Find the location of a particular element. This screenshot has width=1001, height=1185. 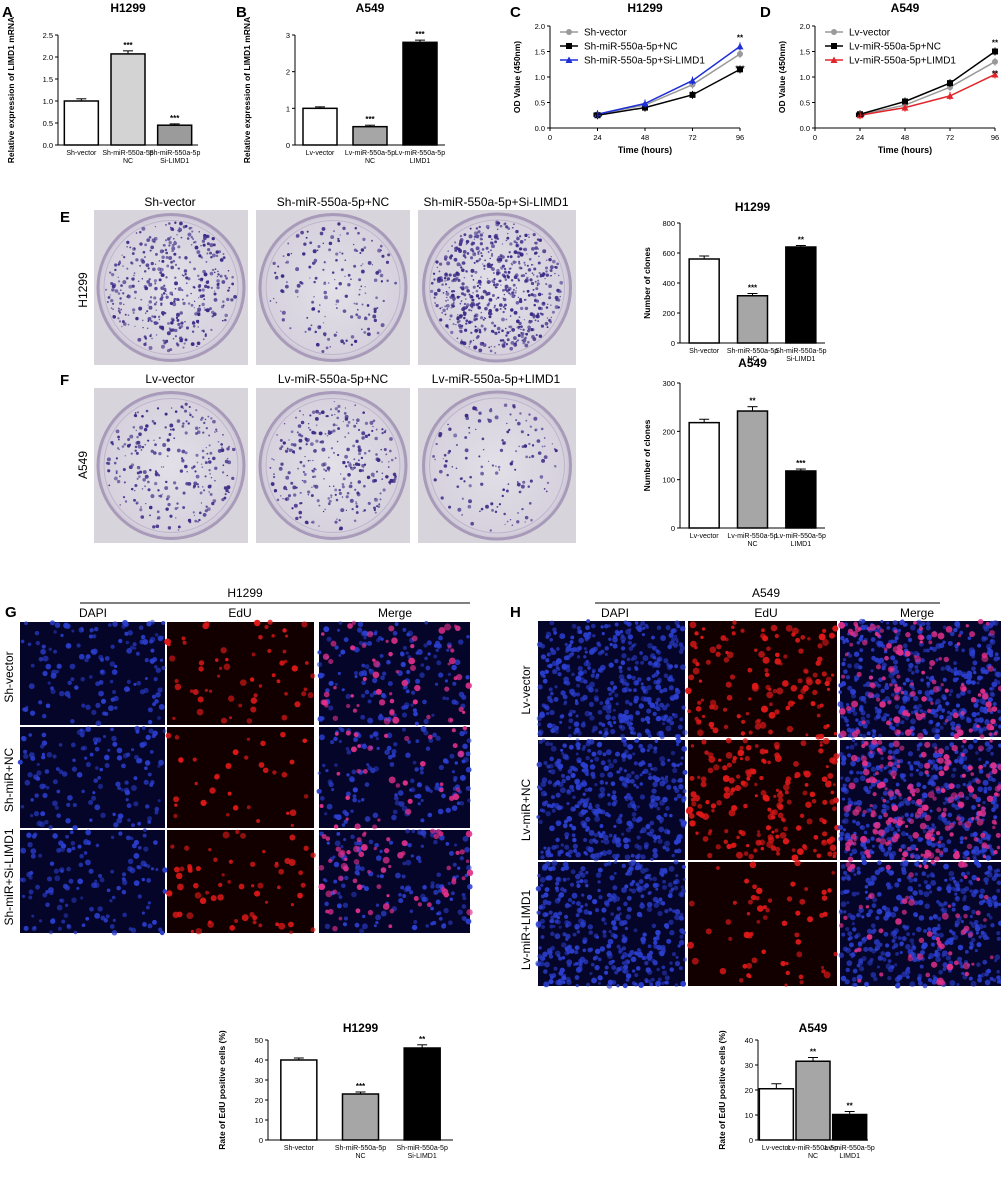

chart-e-chart-category-label: Sh-vector is located at coordinates (704, 351).